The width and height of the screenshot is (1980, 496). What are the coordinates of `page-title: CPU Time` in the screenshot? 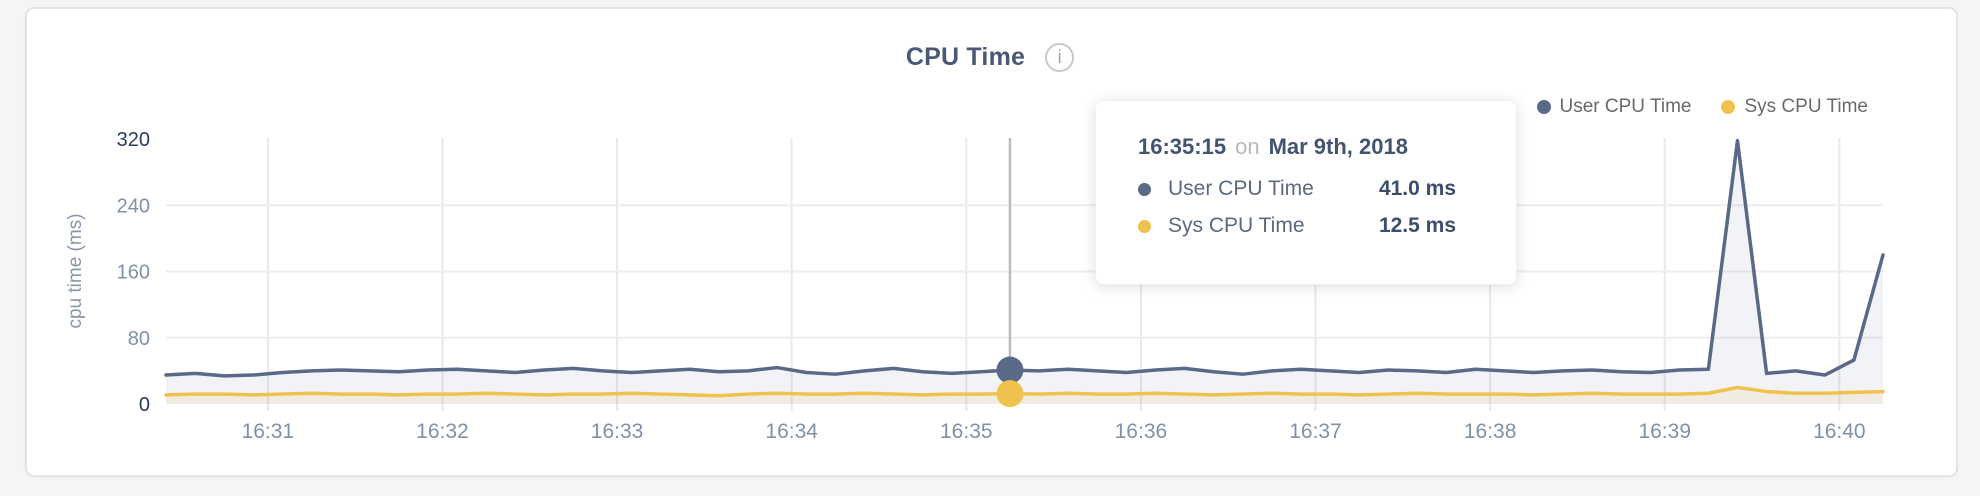 It's located at (965, 56).